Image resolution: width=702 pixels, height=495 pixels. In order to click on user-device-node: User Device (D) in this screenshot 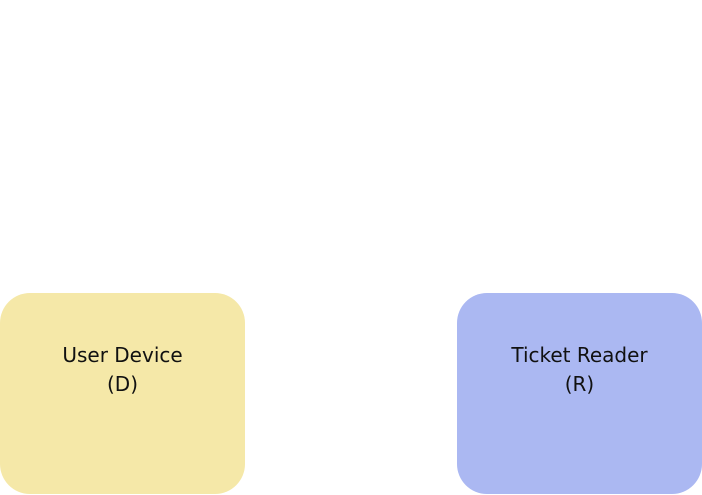, I will do `click(122, 393)`.